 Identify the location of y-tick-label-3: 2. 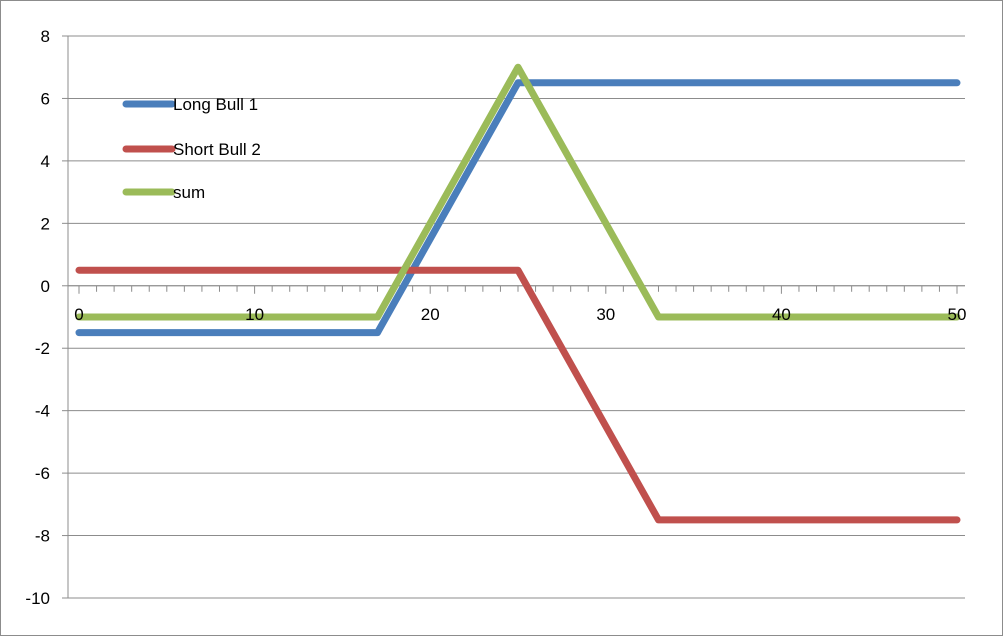
(45, 223).